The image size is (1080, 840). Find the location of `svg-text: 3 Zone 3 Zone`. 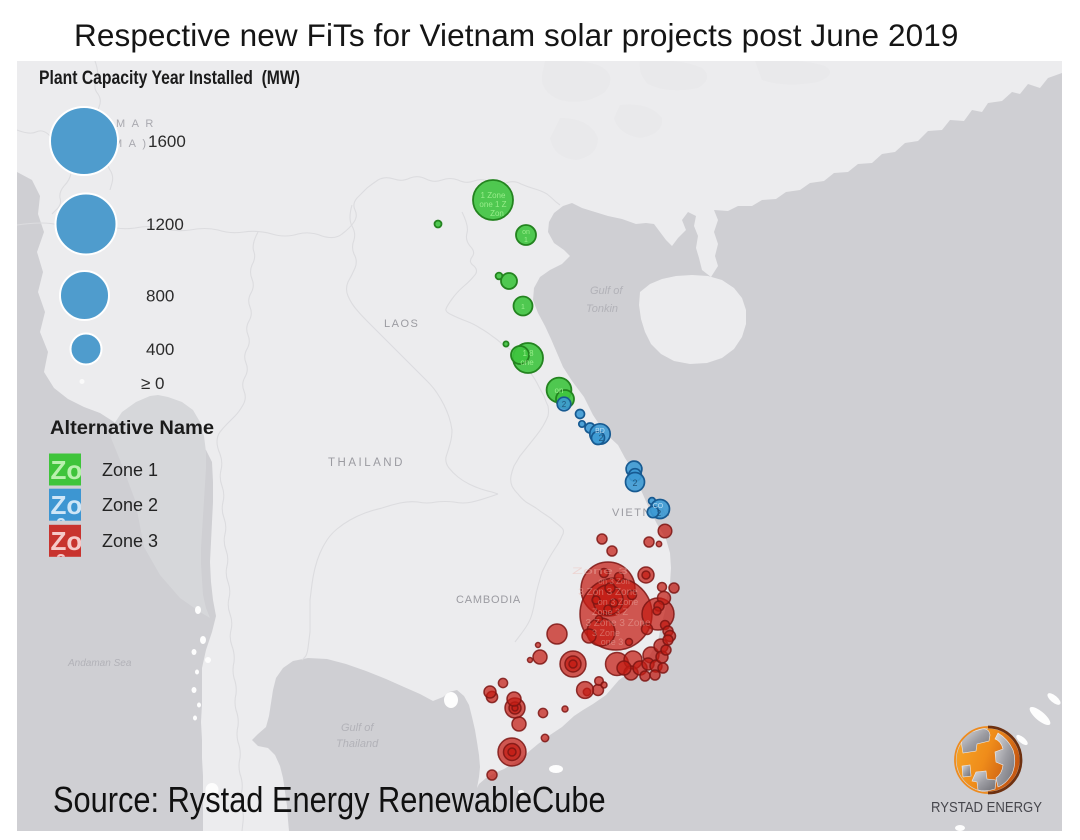

svg-text: 3 Zone 3 Zone is located at coordinates (617, 623).